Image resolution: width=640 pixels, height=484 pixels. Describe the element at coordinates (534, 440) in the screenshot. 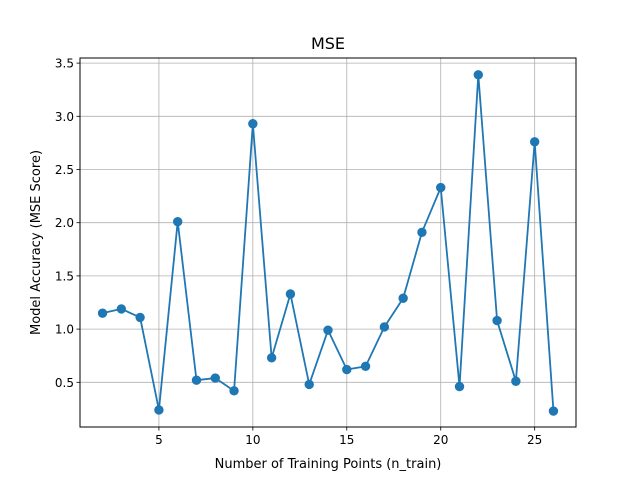

I see `x-tick-label: 25` at that location.